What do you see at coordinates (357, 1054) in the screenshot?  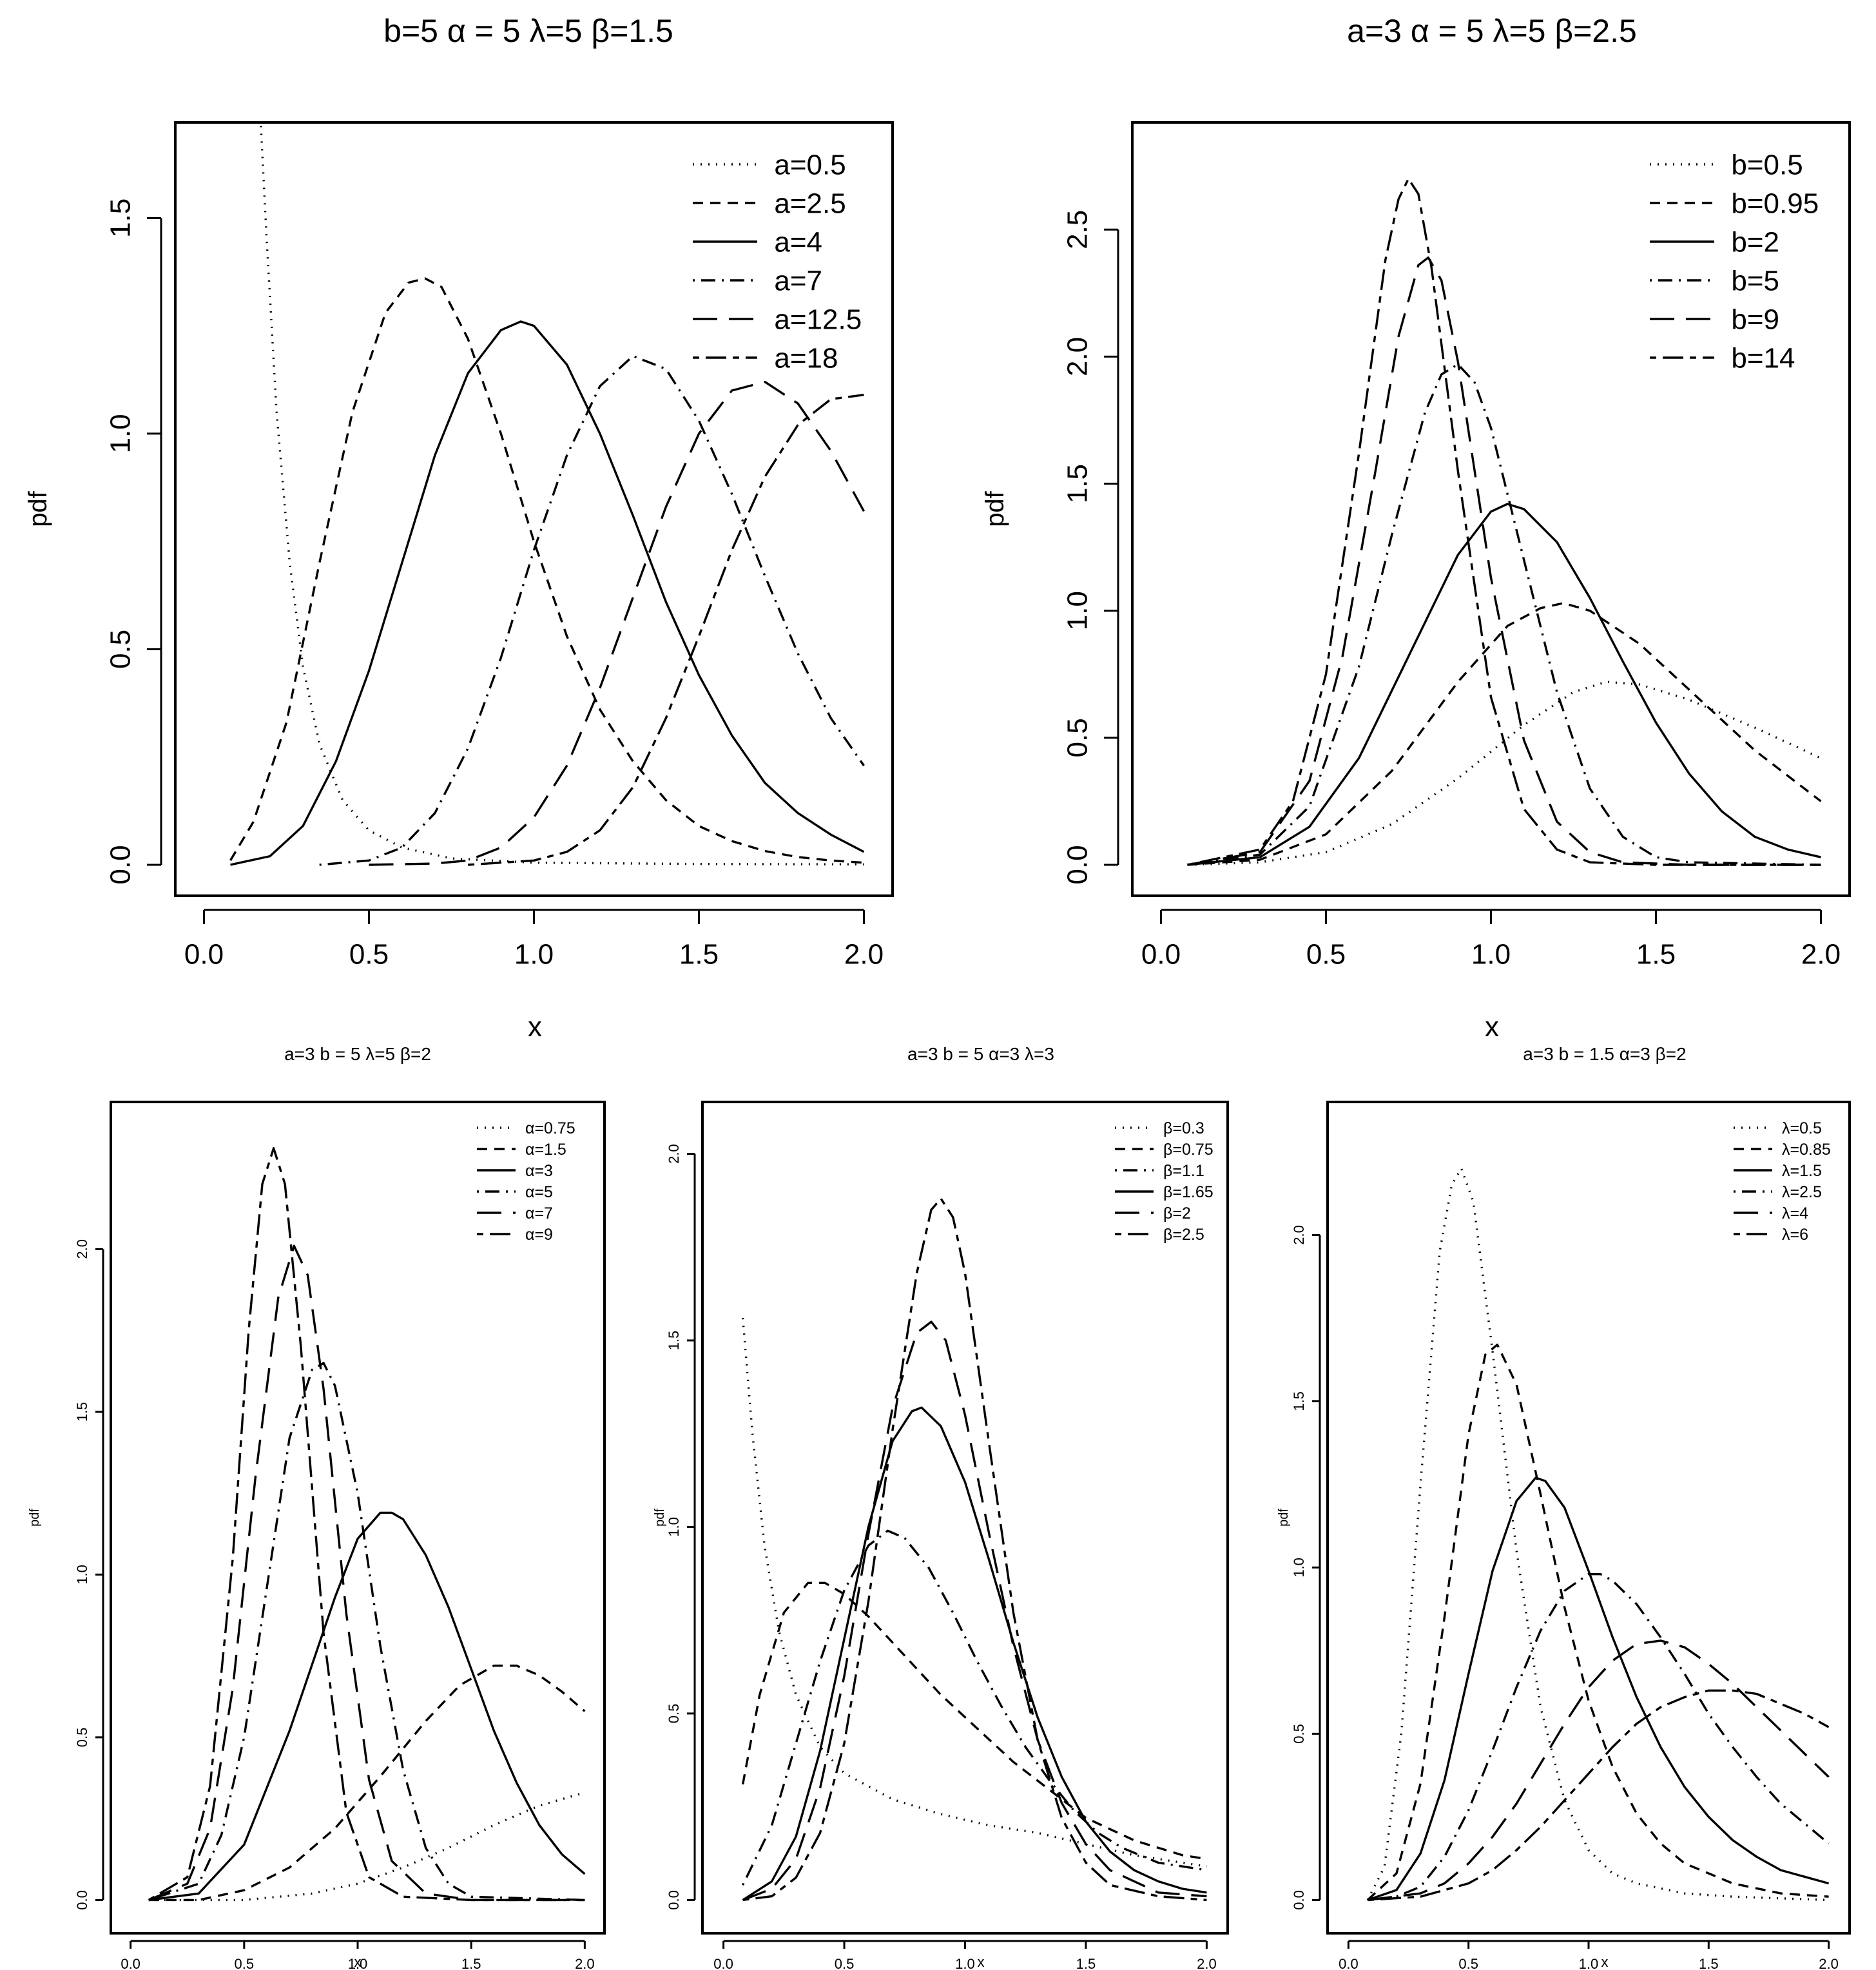 I see `chart-title: a=3 b = 5 λ=5 β=2` at bounding box center [357, 1054].